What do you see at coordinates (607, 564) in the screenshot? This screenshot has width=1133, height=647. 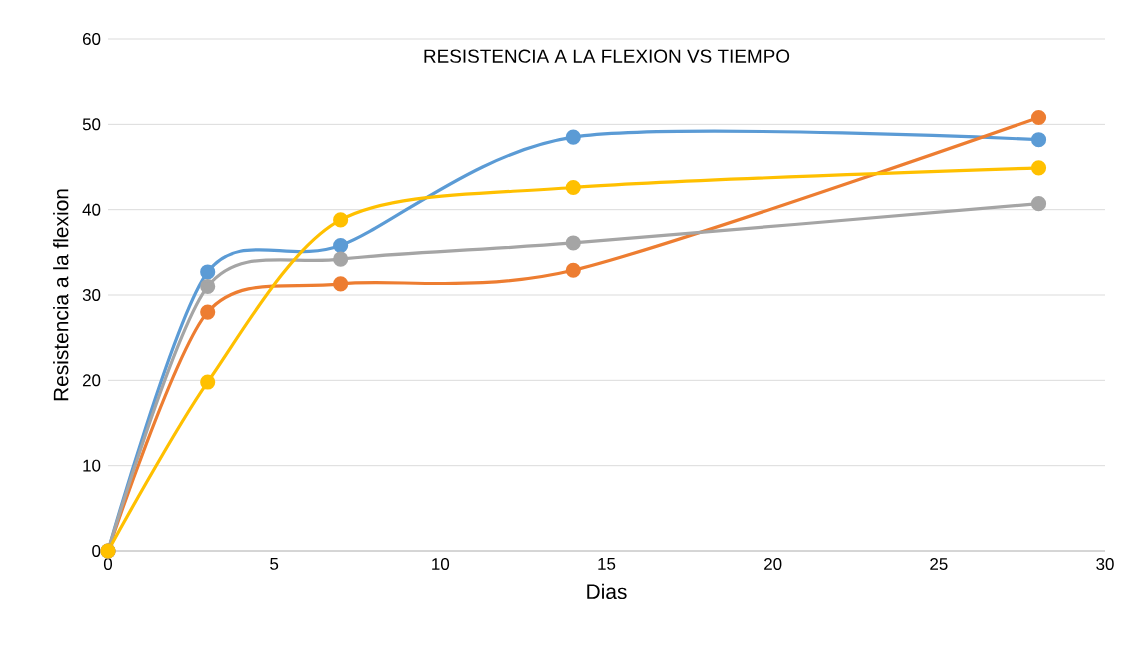 I see `x-tick-label: 15` at bounding box center [607, 564].